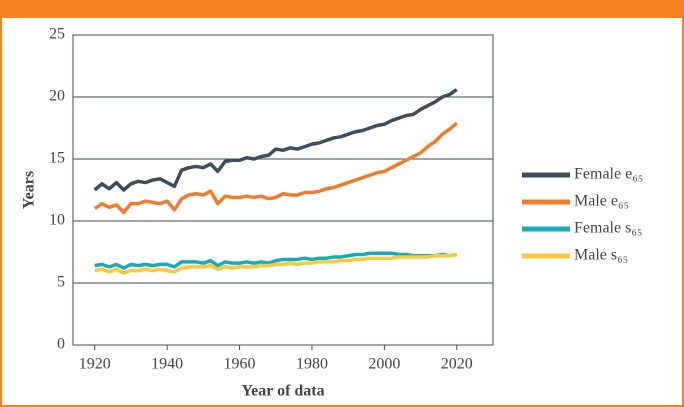 The height and width of the screenshot is (407, 684). Describe the element at coordinates (608, 174) in the screenshot. I see `legend-label: Female e₆₅` at that location.